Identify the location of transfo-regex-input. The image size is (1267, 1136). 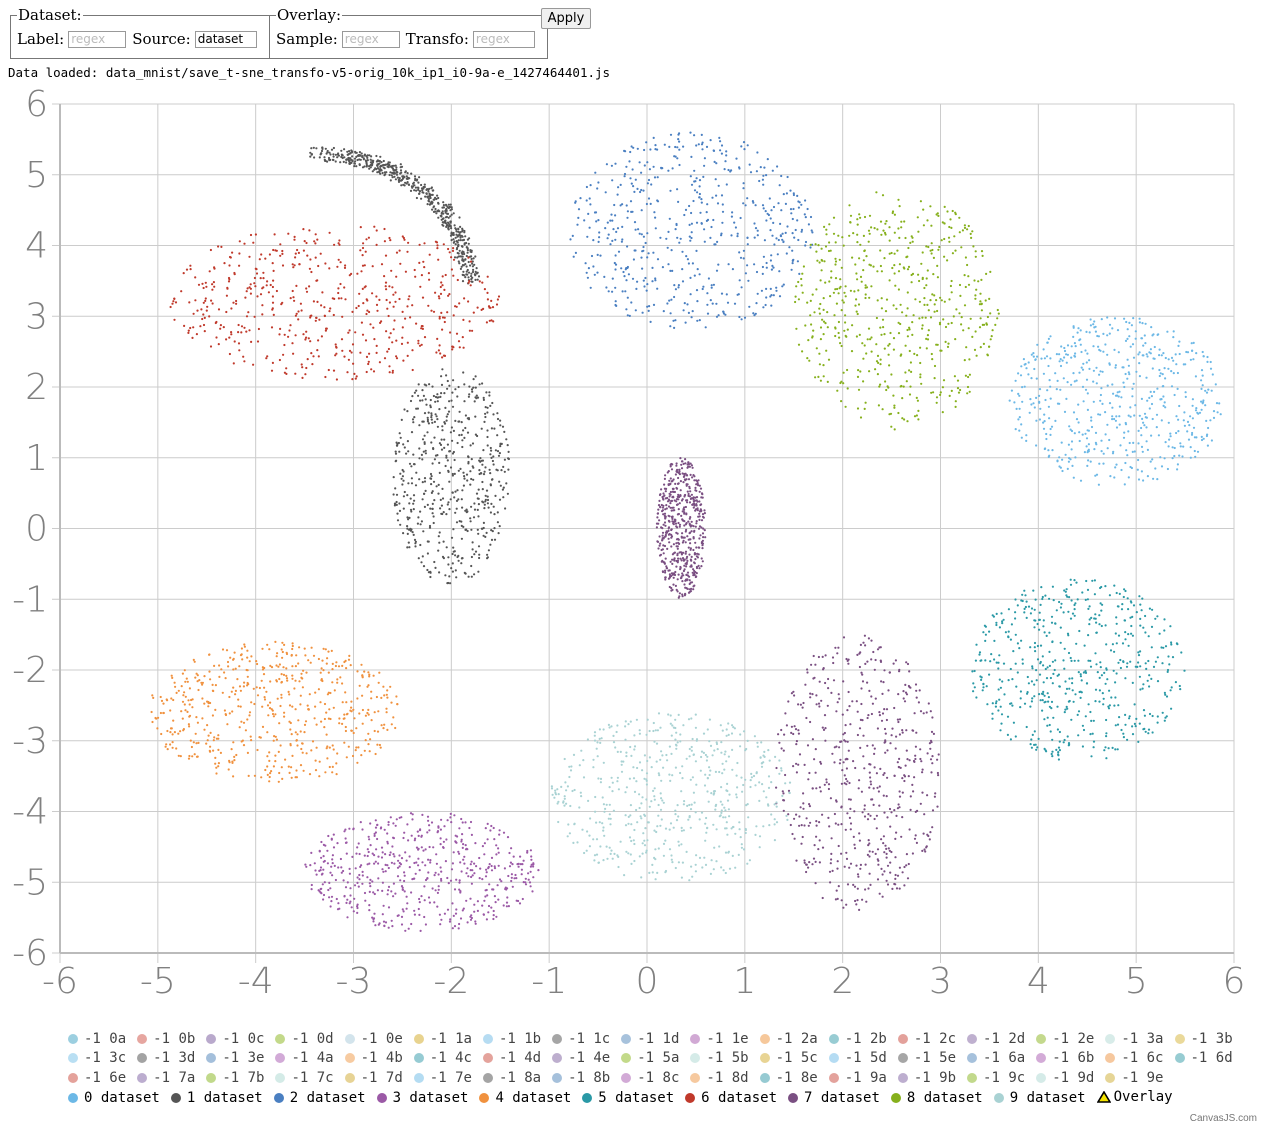
(503, 39).